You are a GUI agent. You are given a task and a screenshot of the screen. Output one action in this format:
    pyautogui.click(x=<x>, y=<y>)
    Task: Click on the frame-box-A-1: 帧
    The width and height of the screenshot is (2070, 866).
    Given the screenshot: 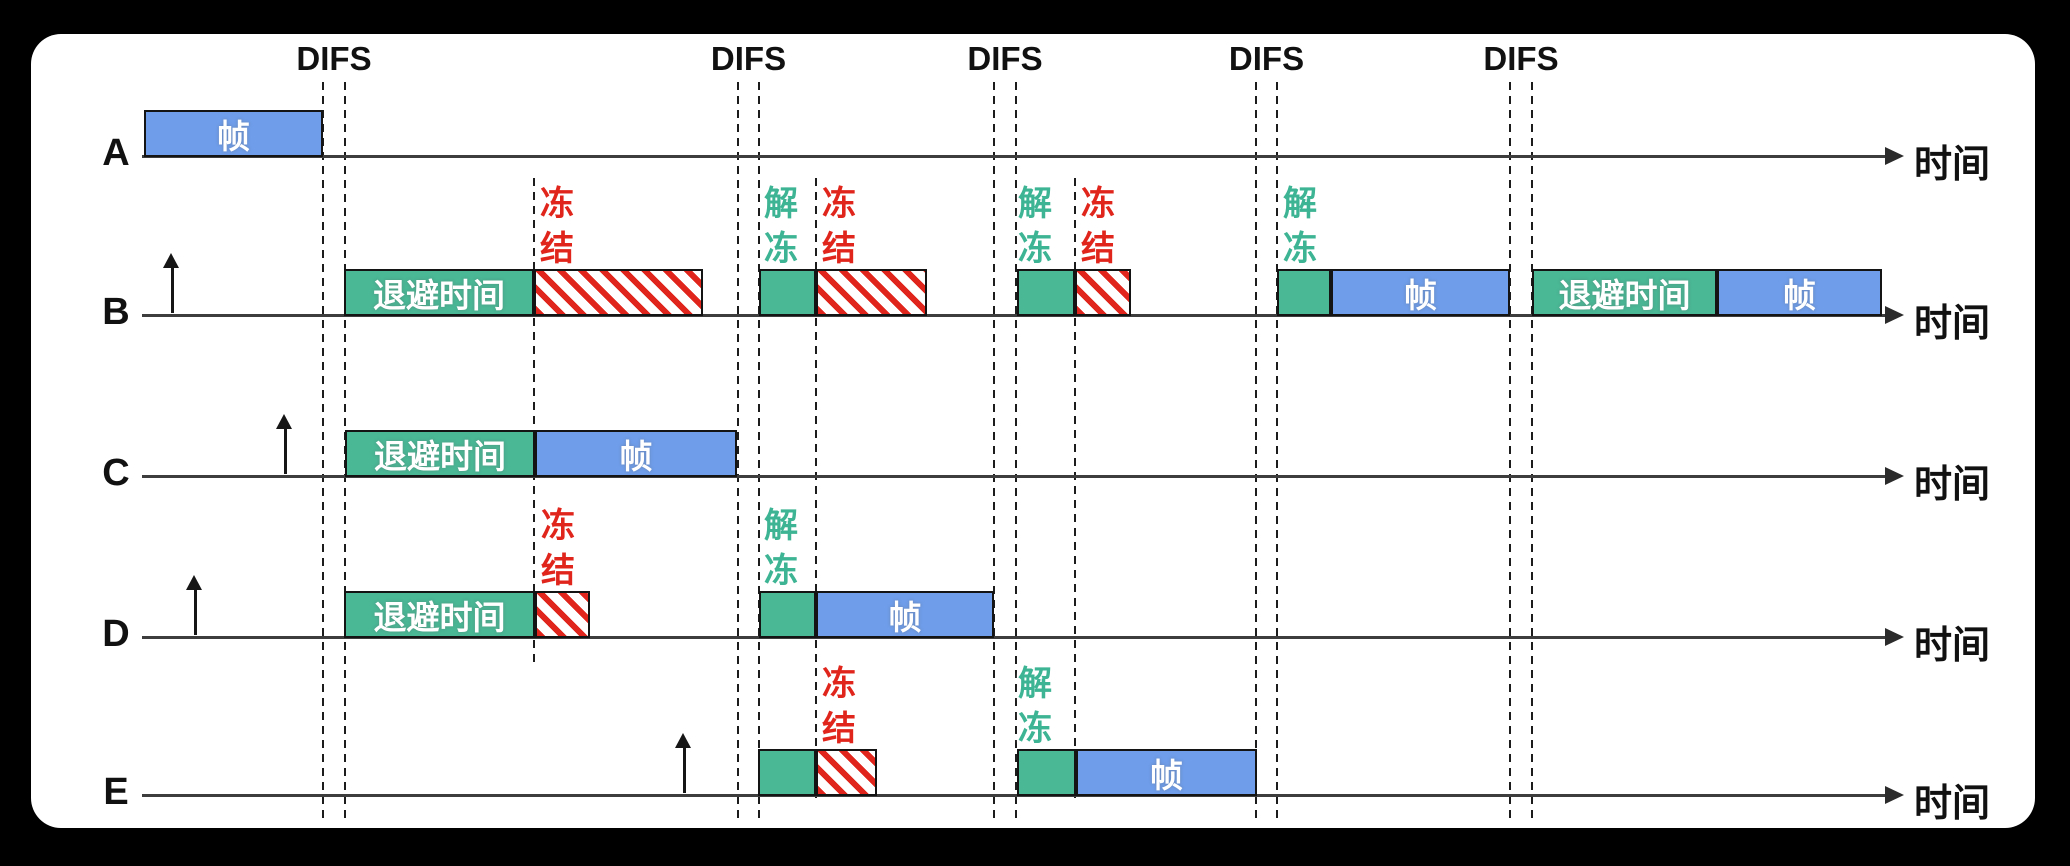 What is the action you would take?
    pyautogui.click(x=233, y=133)
    